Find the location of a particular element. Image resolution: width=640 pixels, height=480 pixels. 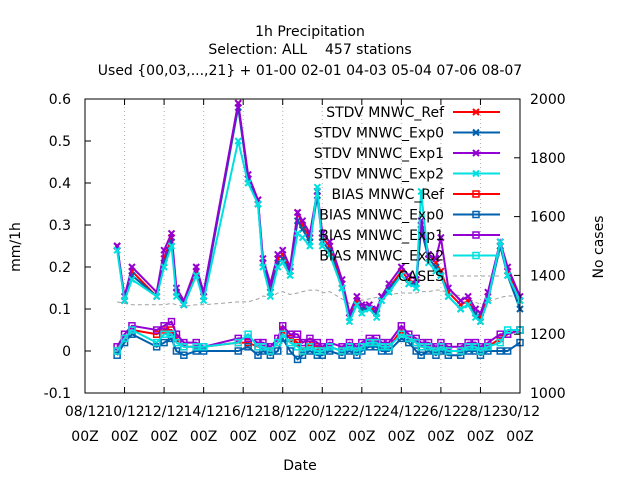

y-tick-label: 0.6 is located at coordinates (60, 100).